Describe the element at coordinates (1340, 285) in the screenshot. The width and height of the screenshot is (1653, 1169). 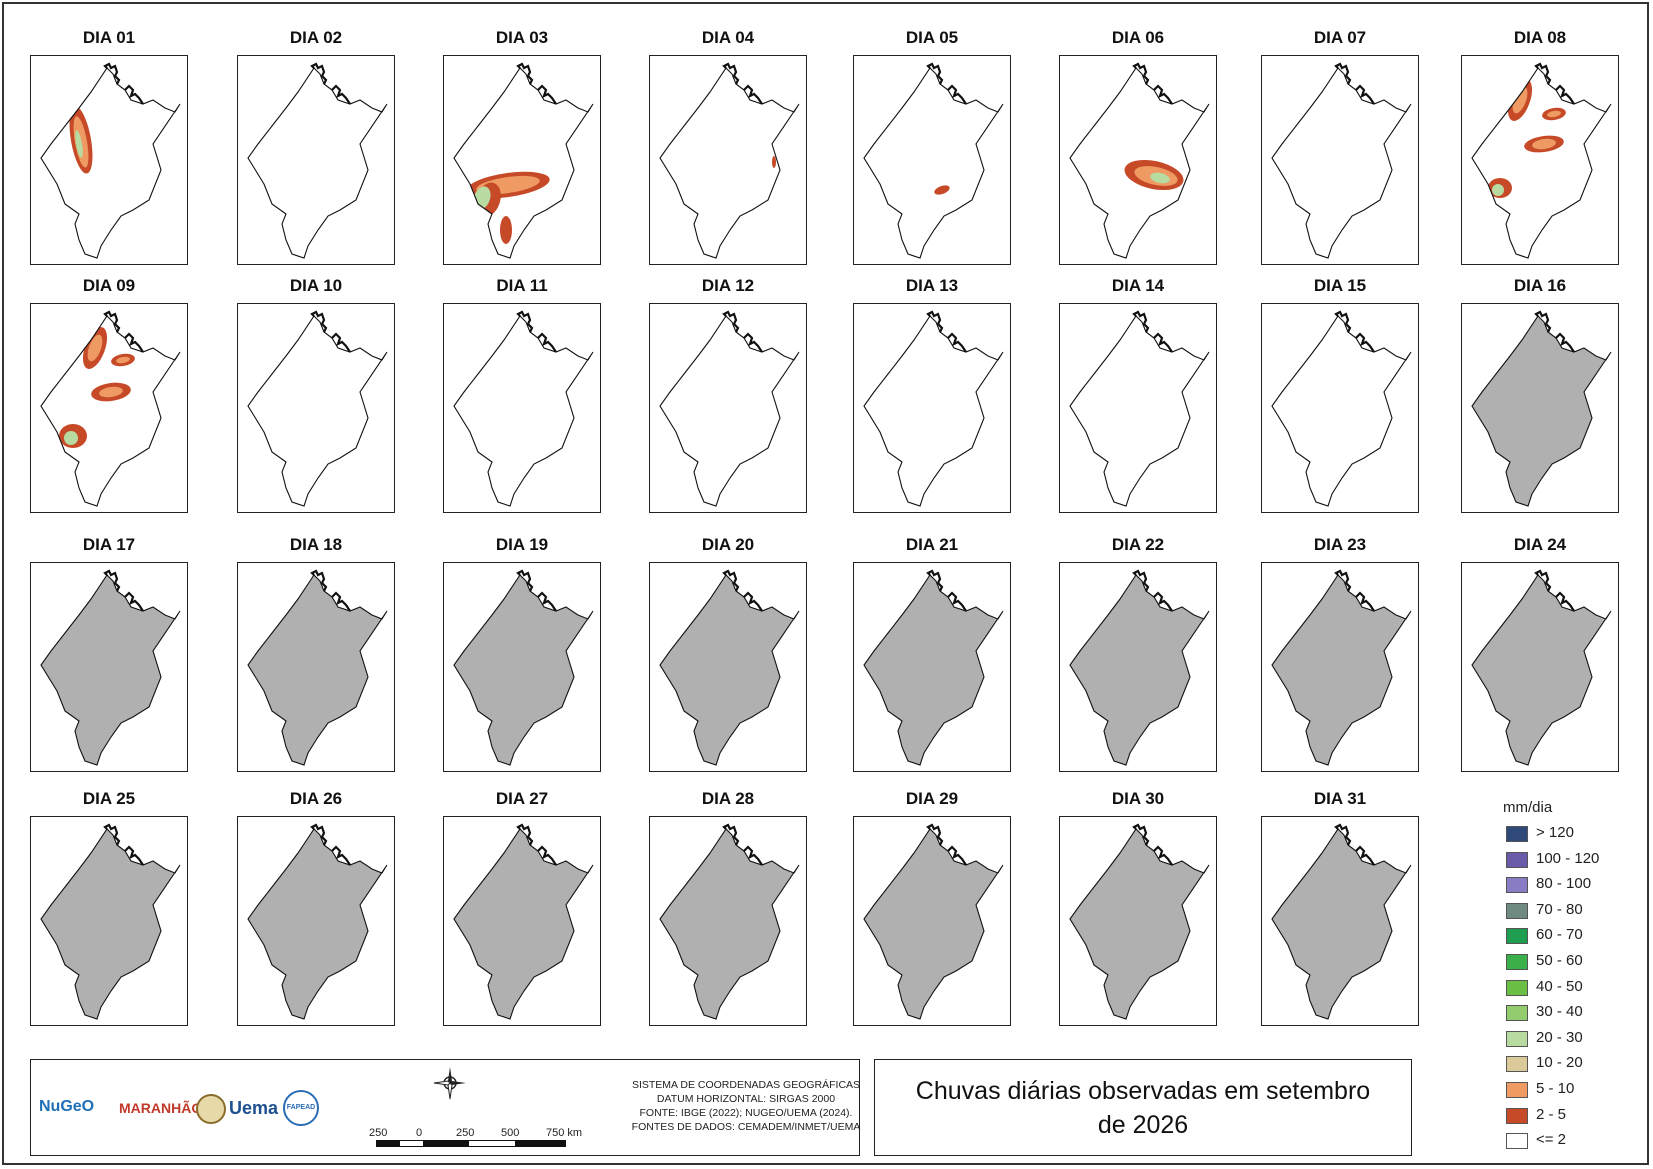
I see `panel-title: DIA 15` at that location.